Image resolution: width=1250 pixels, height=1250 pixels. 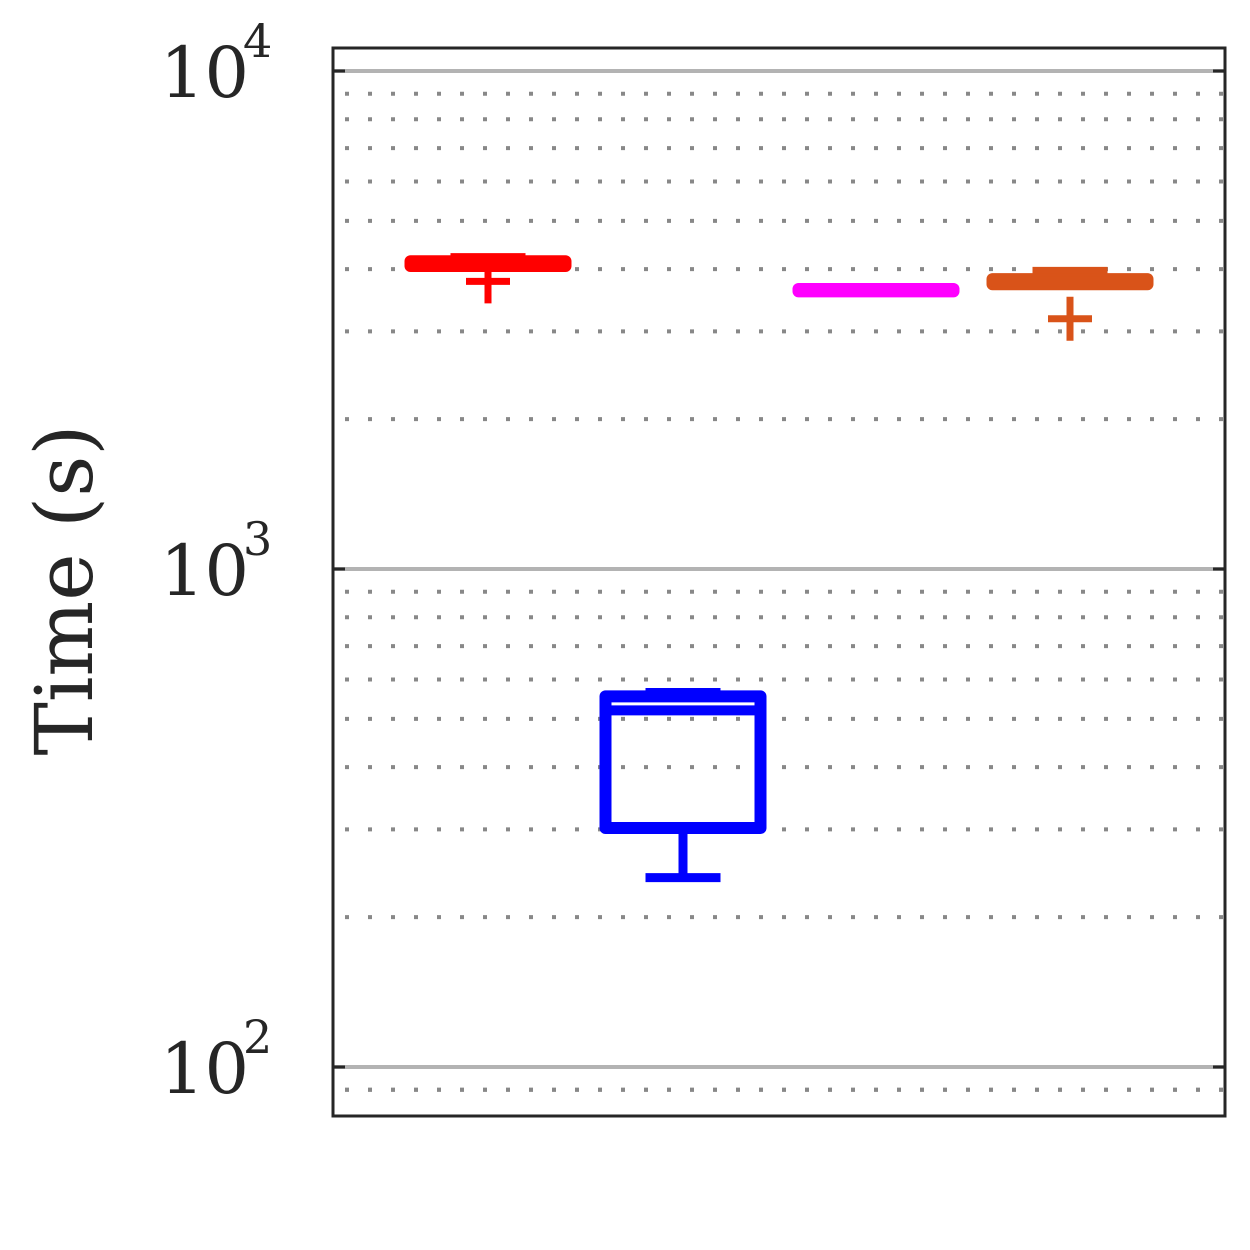 I want to click on box, so click(x=683, y=762).